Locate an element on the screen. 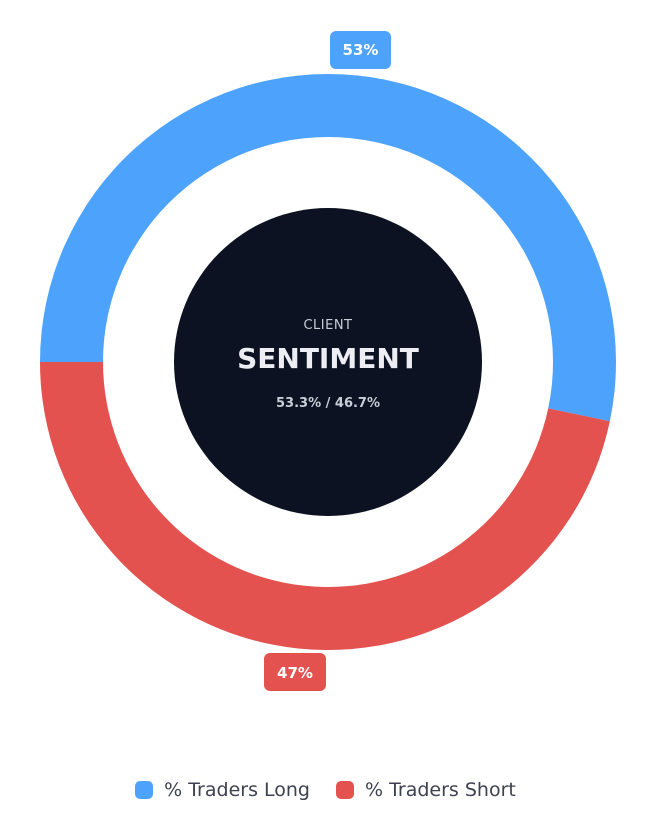 The image size is (651, 824). legend-swatch-short is located at coordinates (344, 790).